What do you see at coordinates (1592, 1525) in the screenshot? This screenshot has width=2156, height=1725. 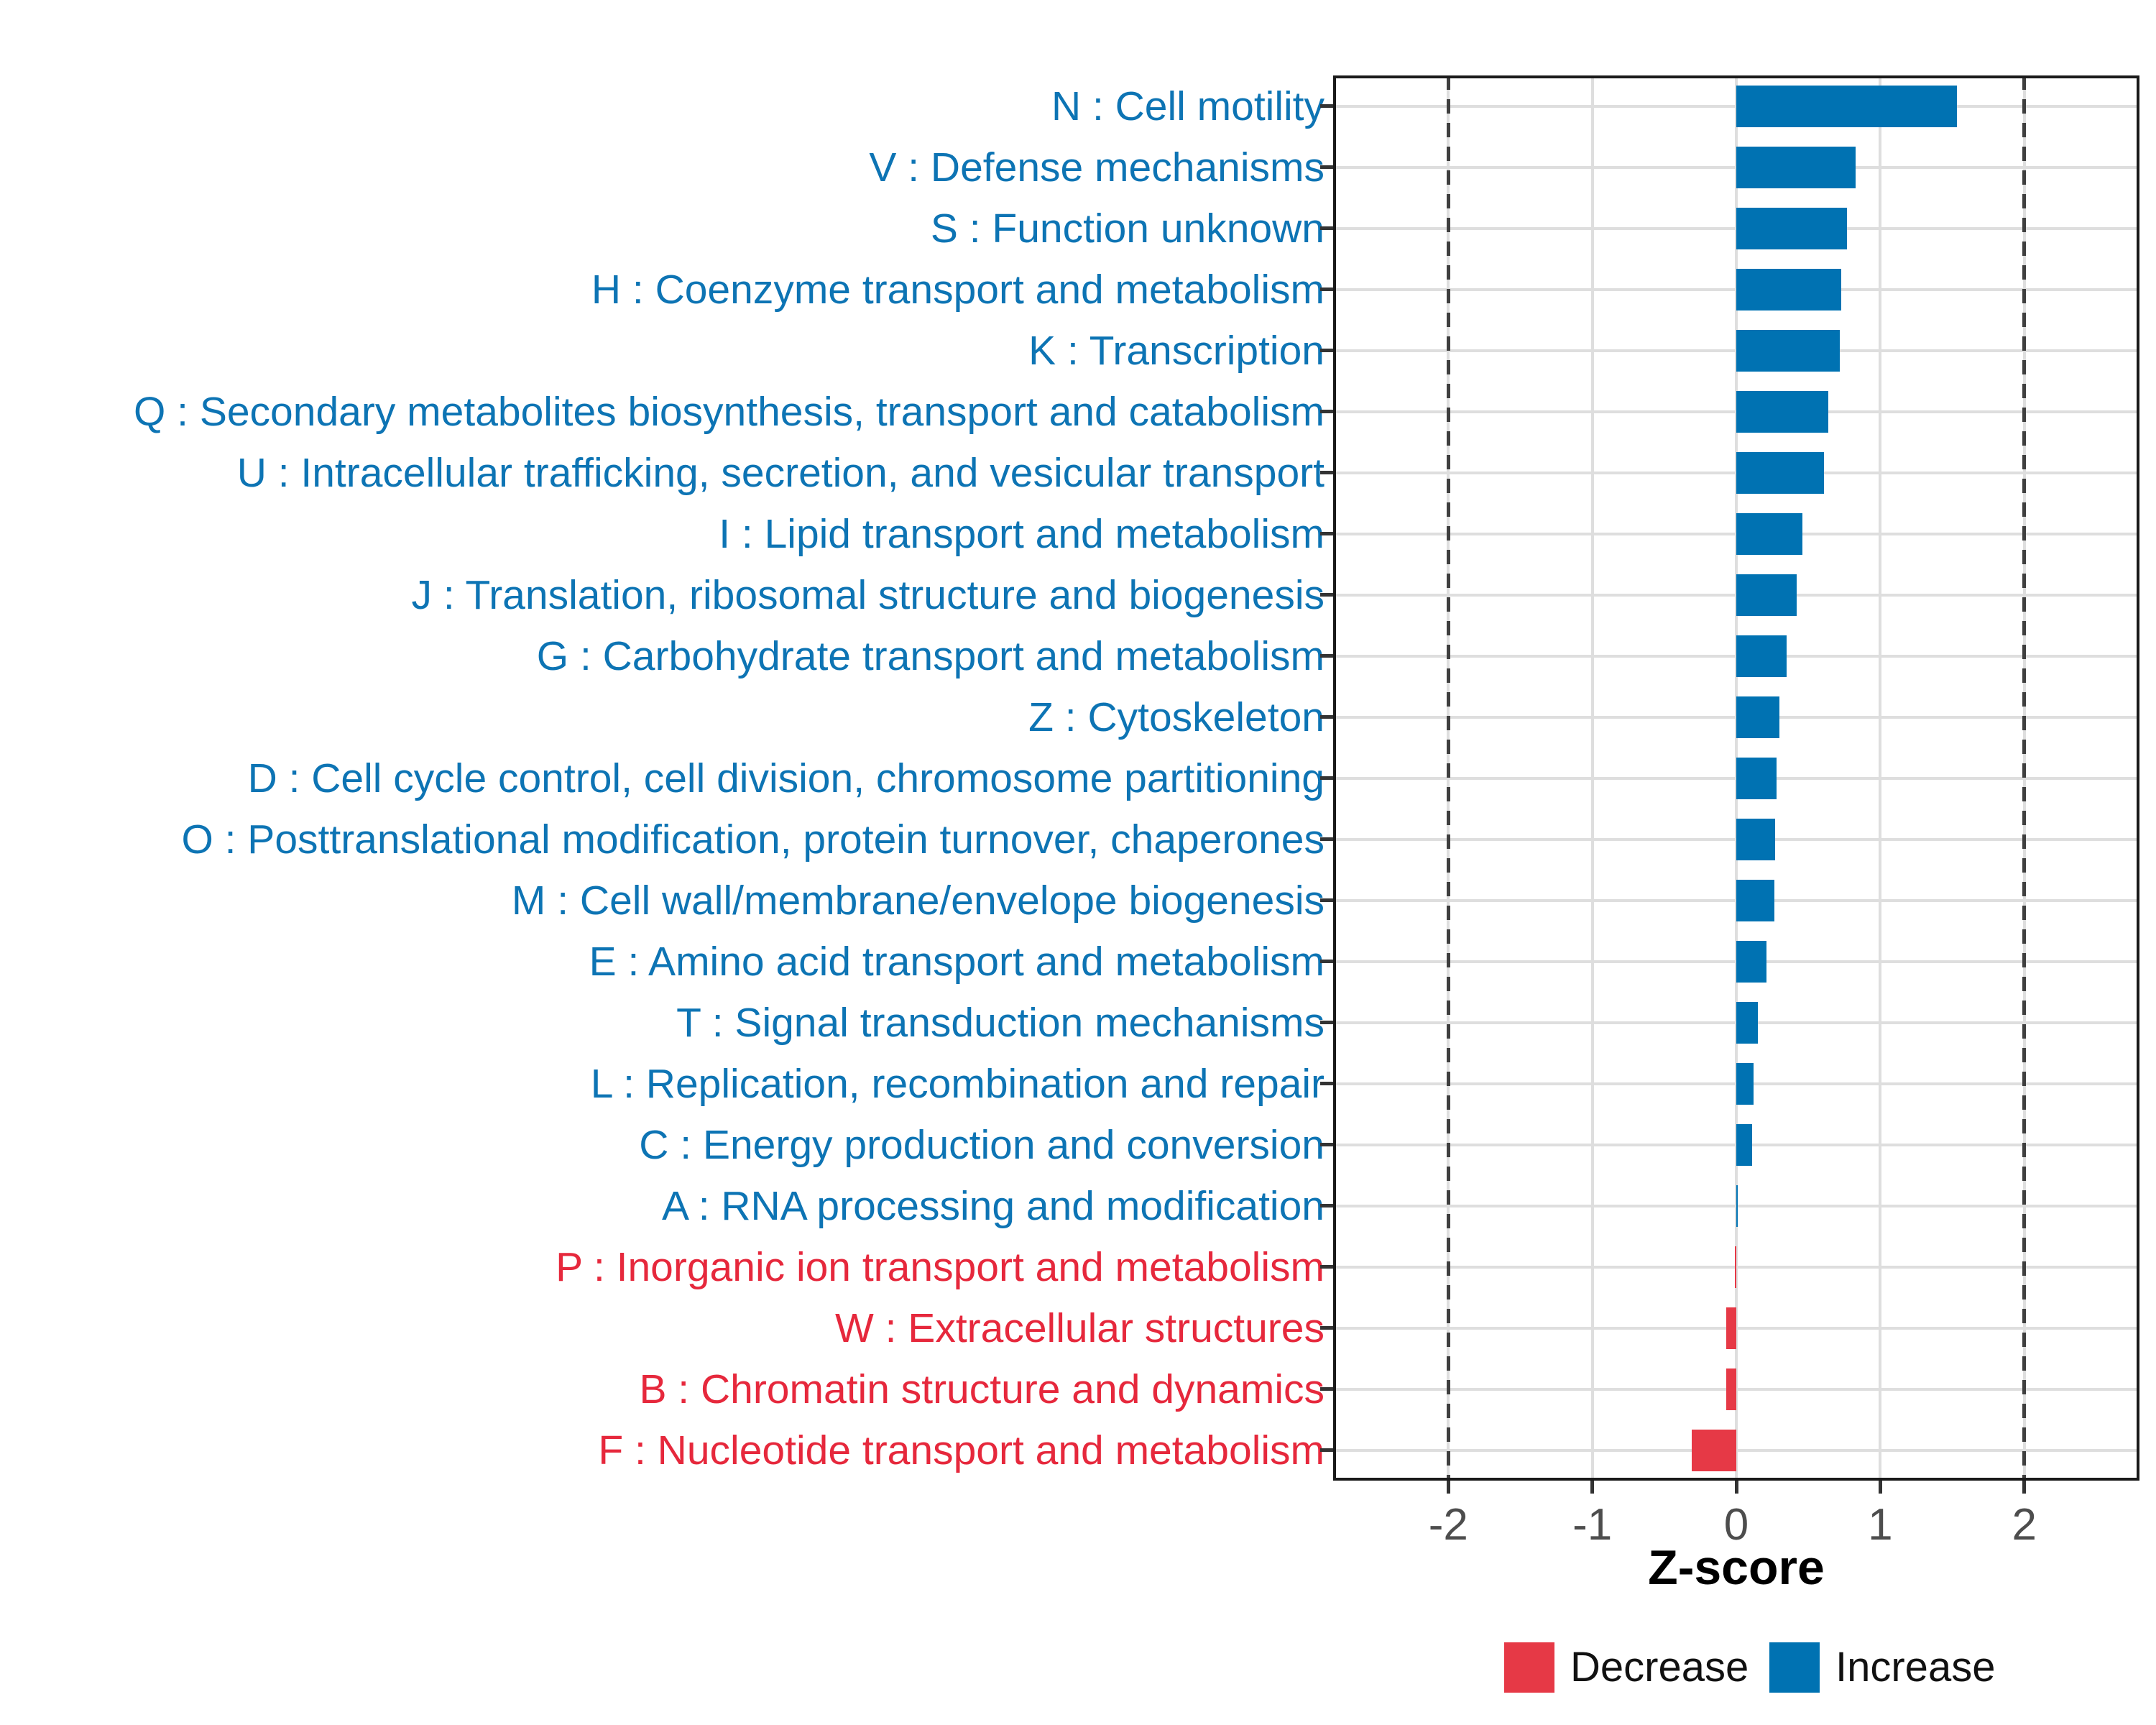 I see `x-tick-label: -1` at bounding box center [1592, 1525].